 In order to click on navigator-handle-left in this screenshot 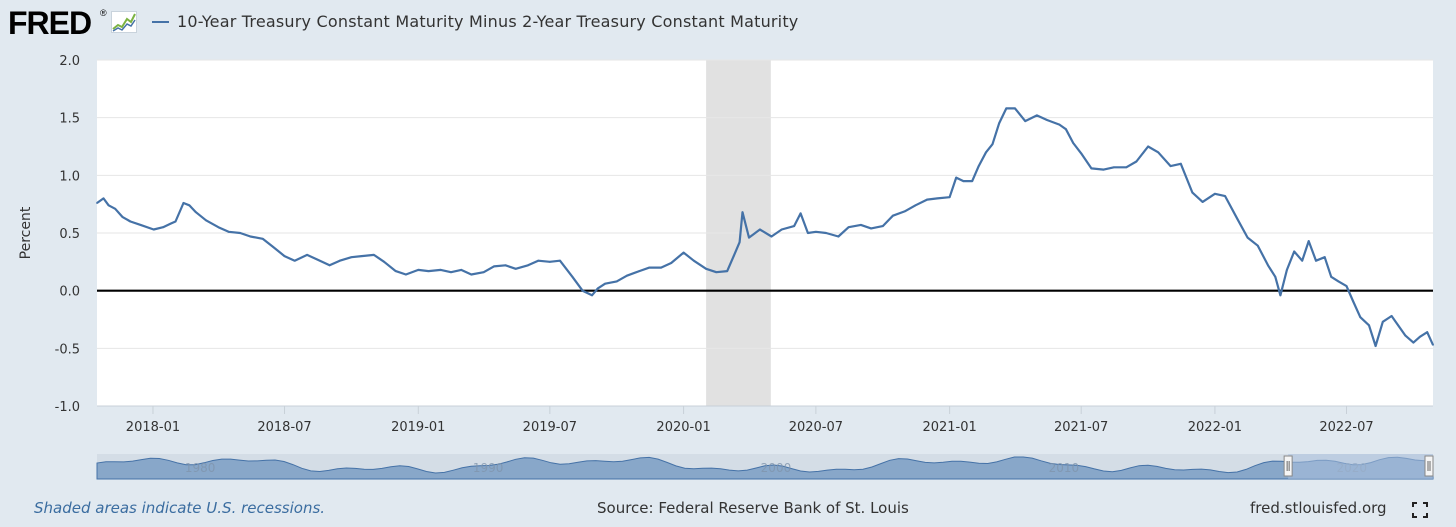, I will do `click(1288, 466)`.